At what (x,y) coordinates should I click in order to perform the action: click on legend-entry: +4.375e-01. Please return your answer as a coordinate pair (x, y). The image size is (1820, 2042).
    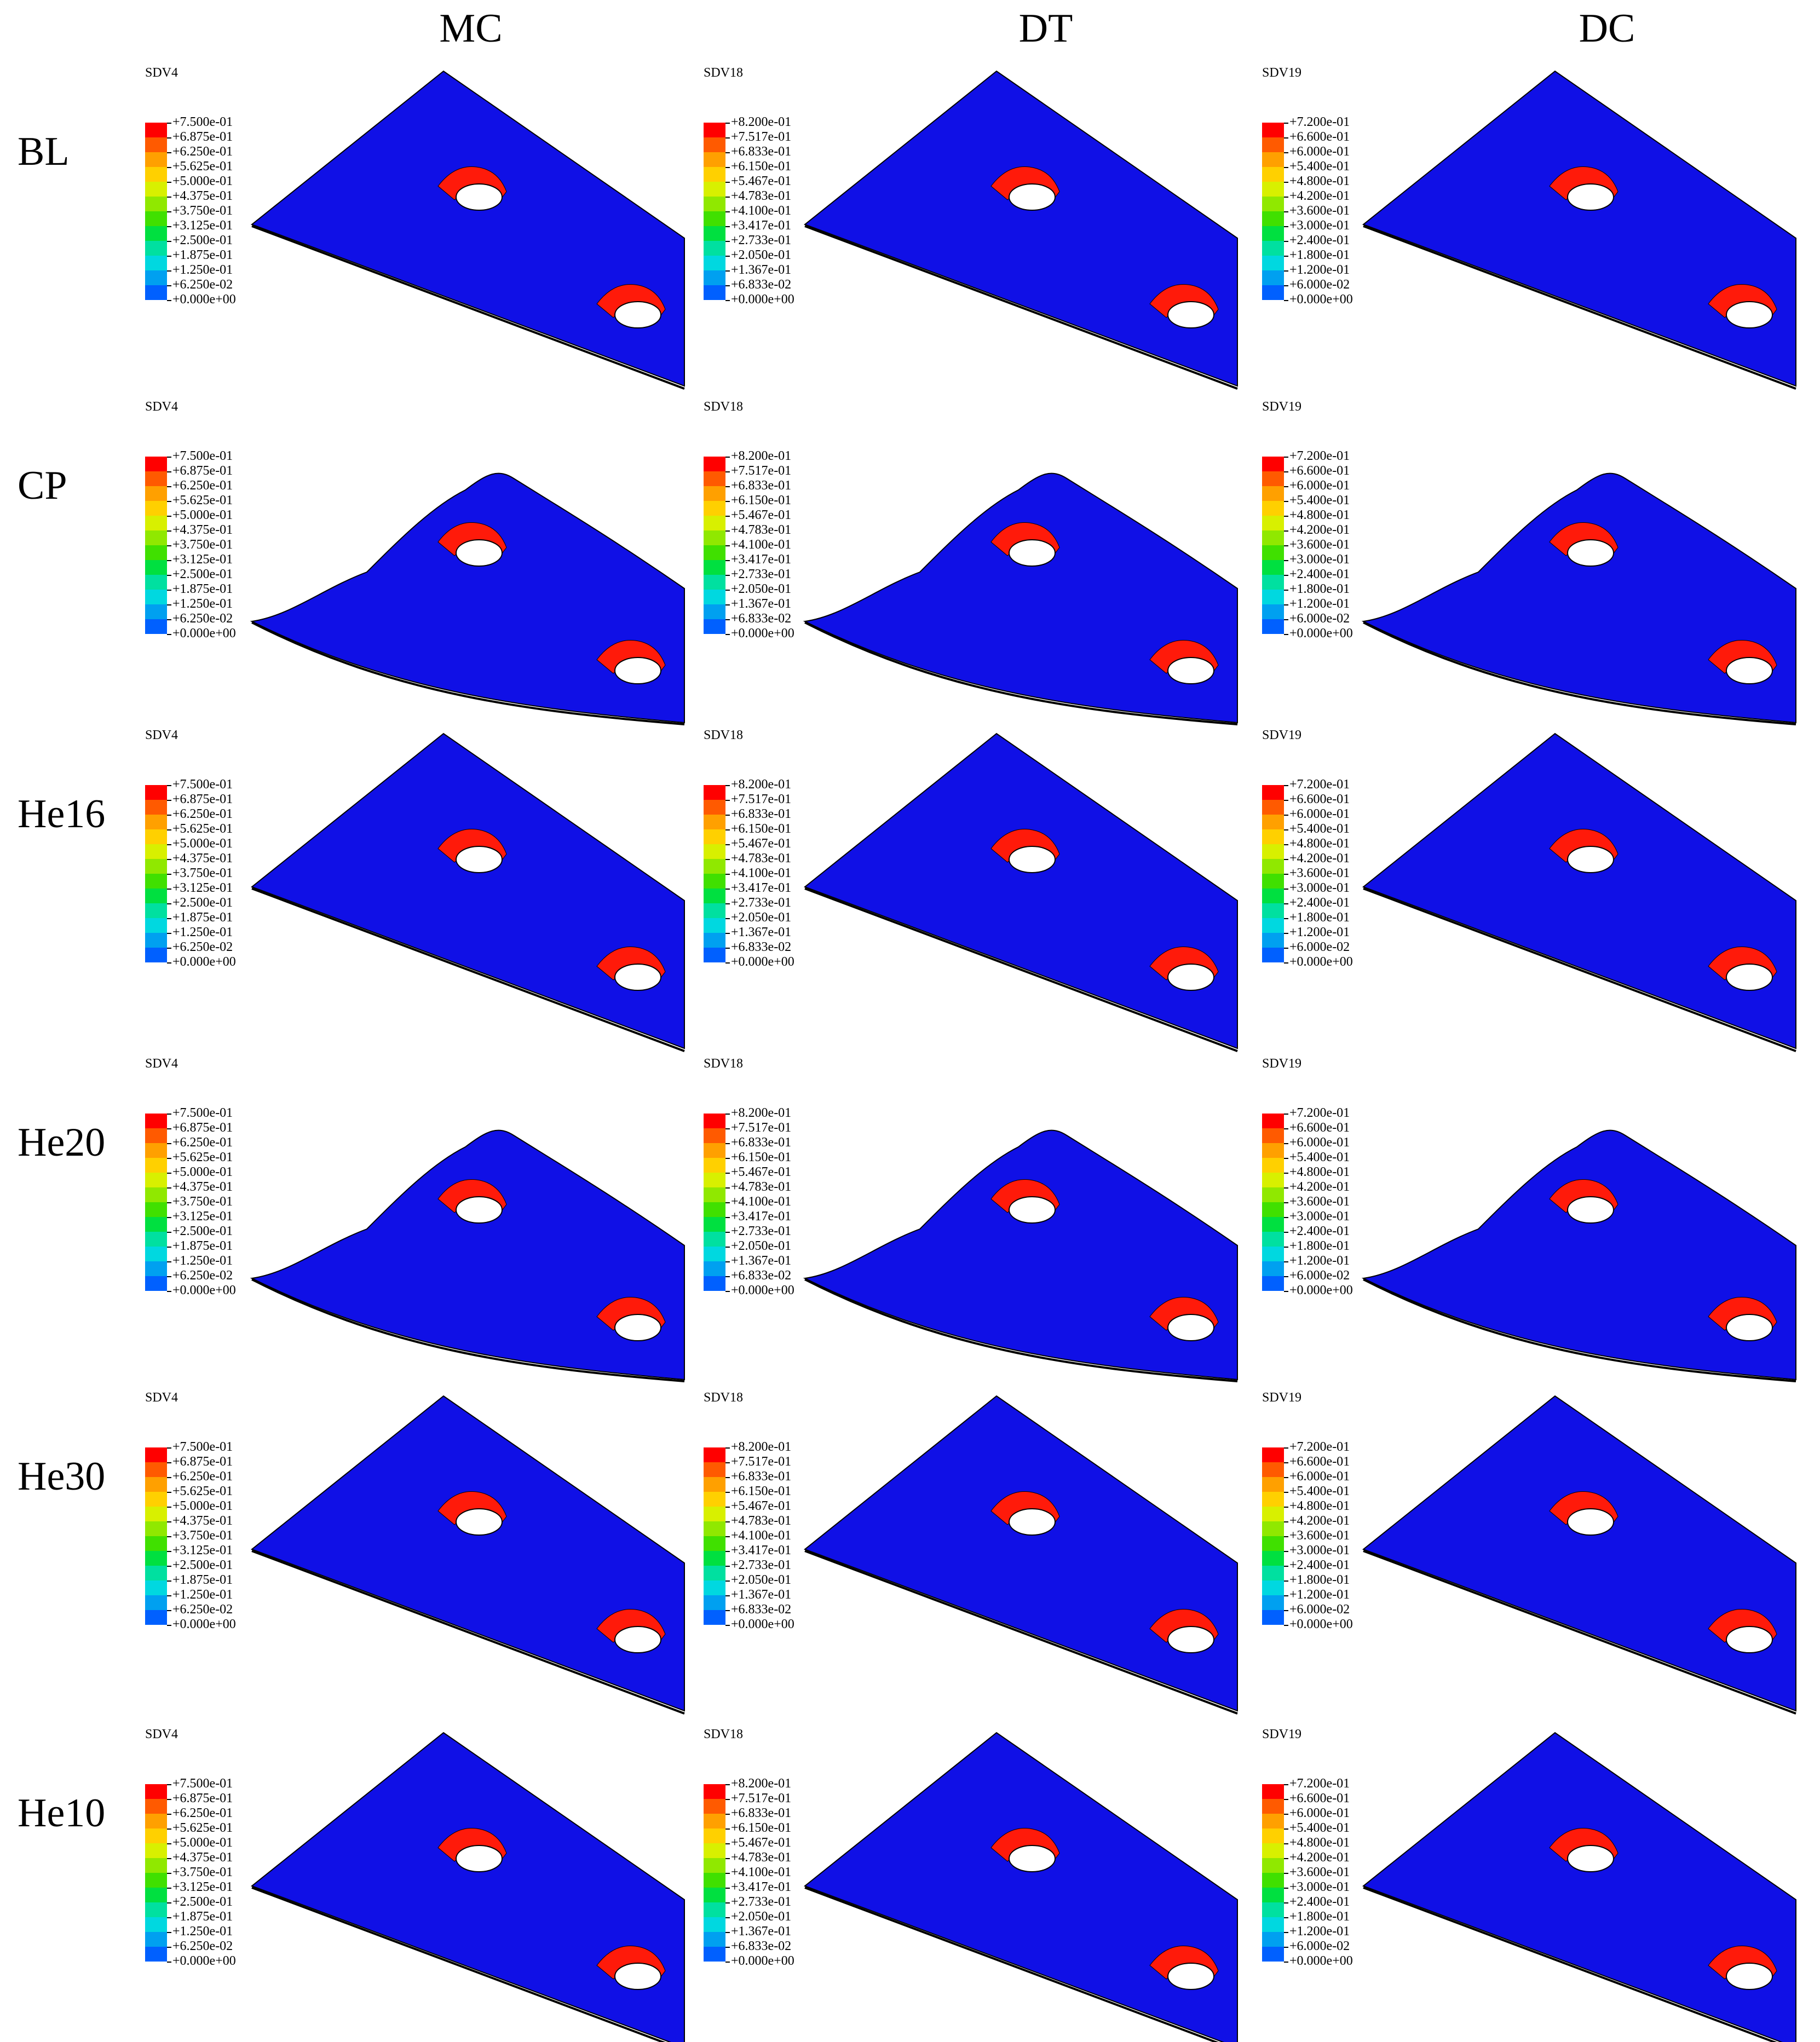
    Looking at the image, I should click on (227, 1525).